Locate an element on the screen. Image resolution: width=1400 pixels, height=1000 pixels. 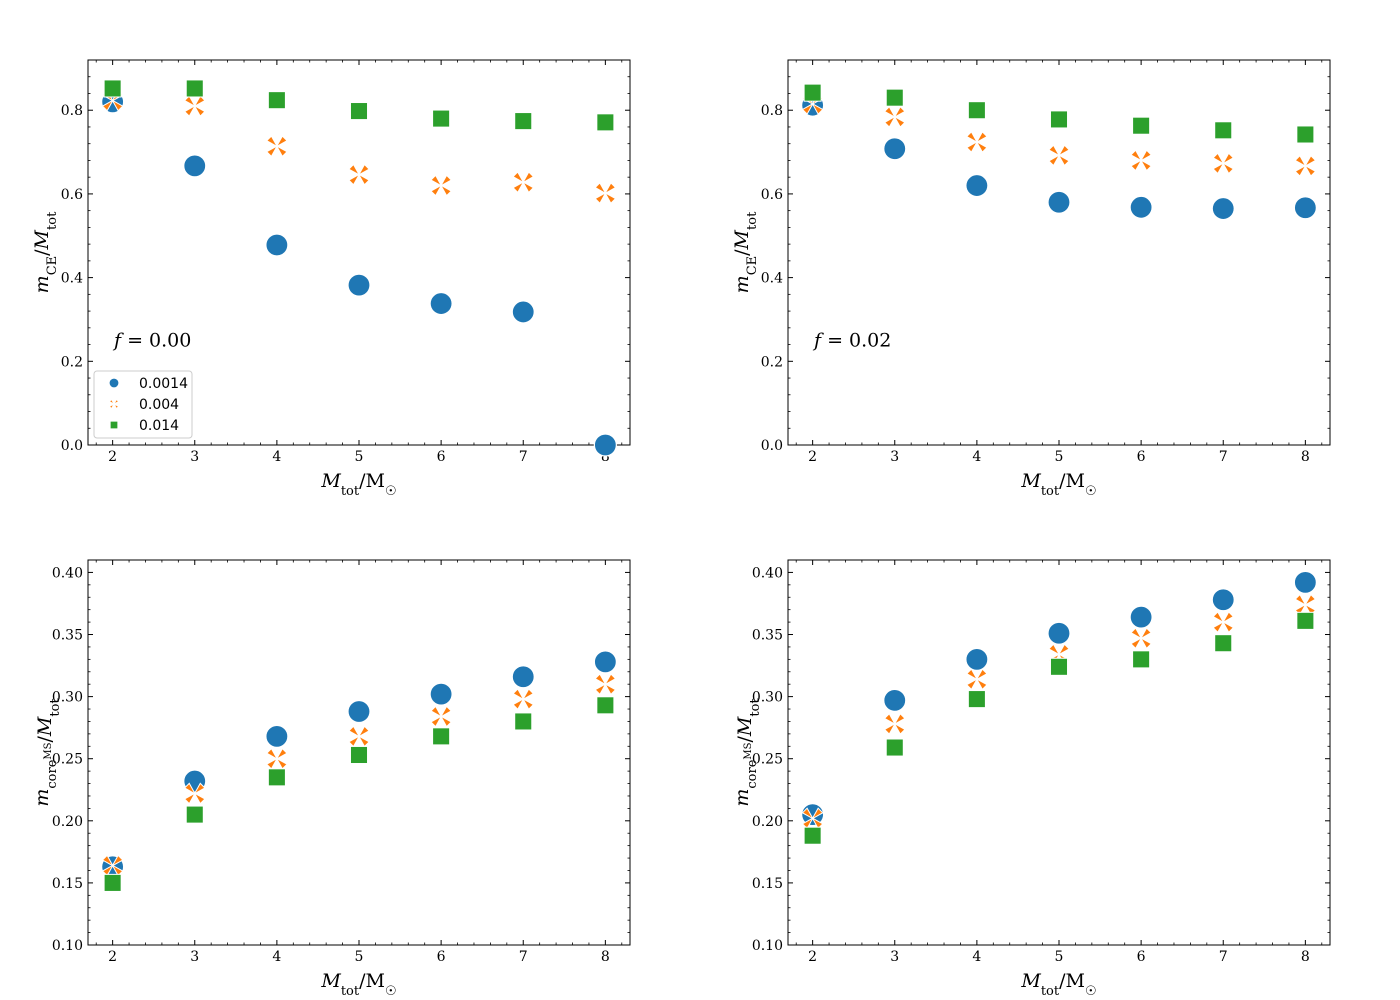
legend-marker-circle is located at coordinates (114, 383).